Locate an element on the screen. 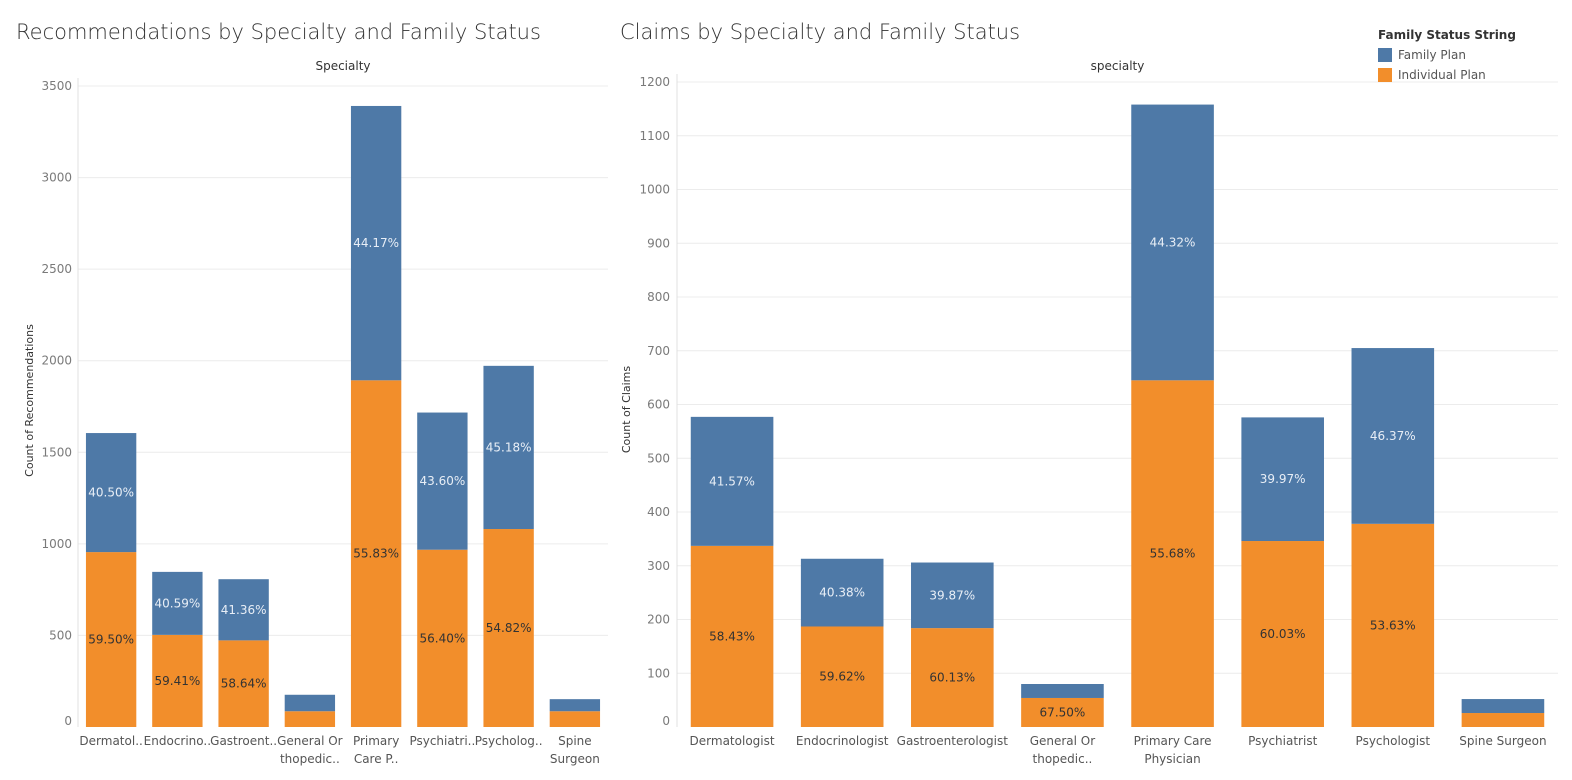  data-label-family: 44.32% is located at coordinates (1173, 242).